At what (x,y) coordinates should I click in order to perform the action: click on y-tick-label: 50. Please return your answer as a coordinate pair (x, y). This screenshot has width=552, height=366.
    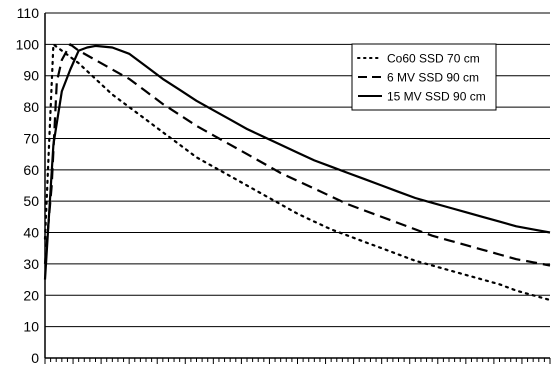
    Looking at the image, I should click on (31, 201).